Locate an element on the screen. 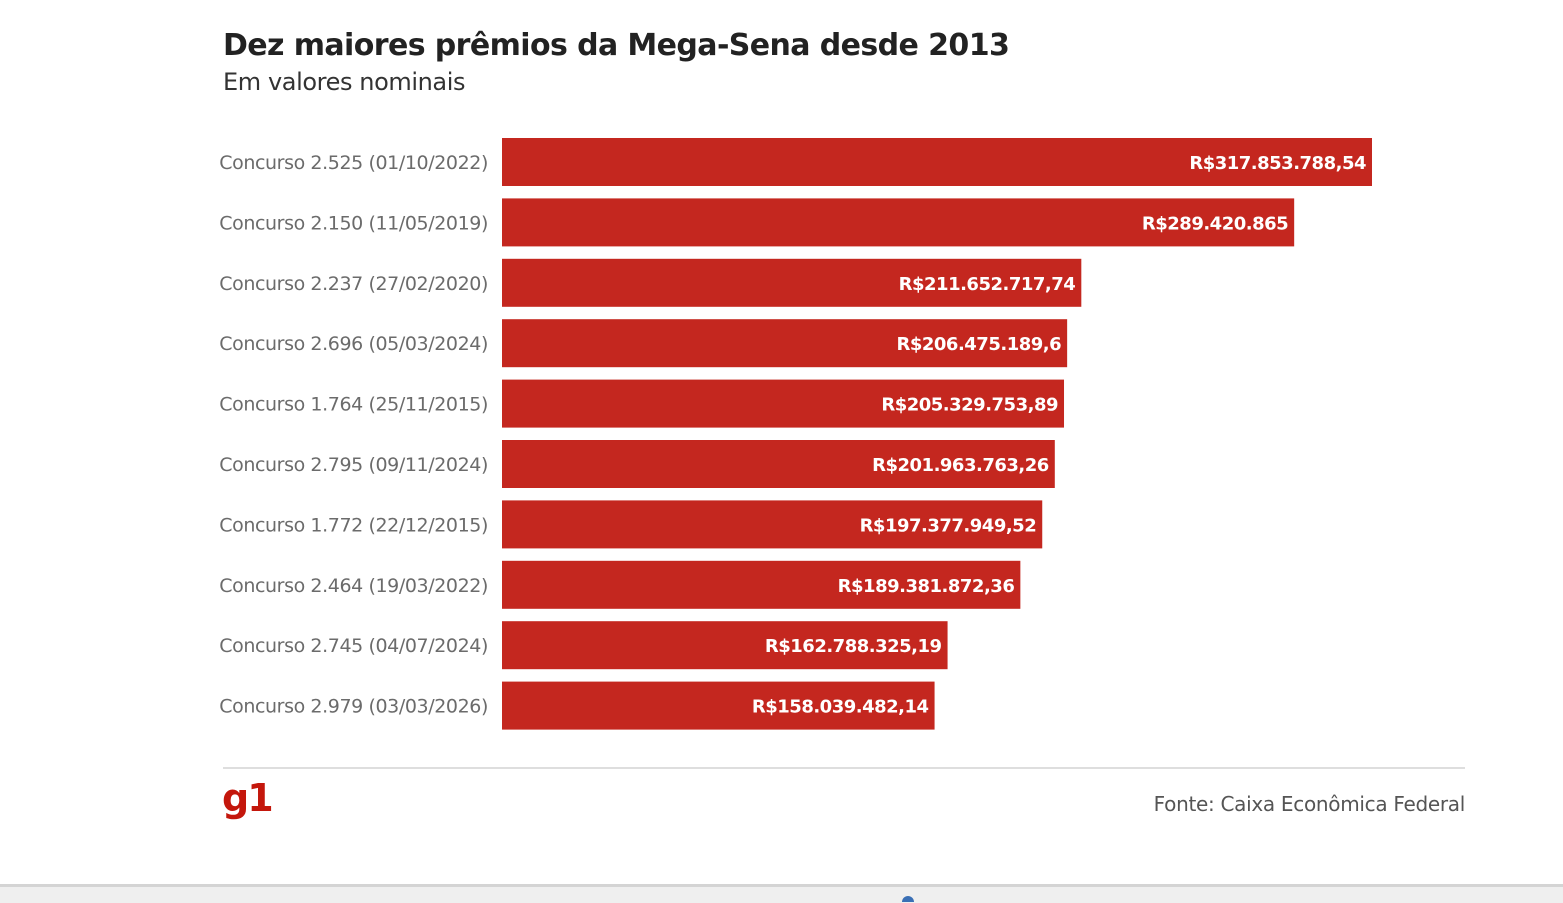 This screenshot has width=1563, height=903. category-label: Concurso 2.745 (04/07/2024) is located at coordinates (353, 646).